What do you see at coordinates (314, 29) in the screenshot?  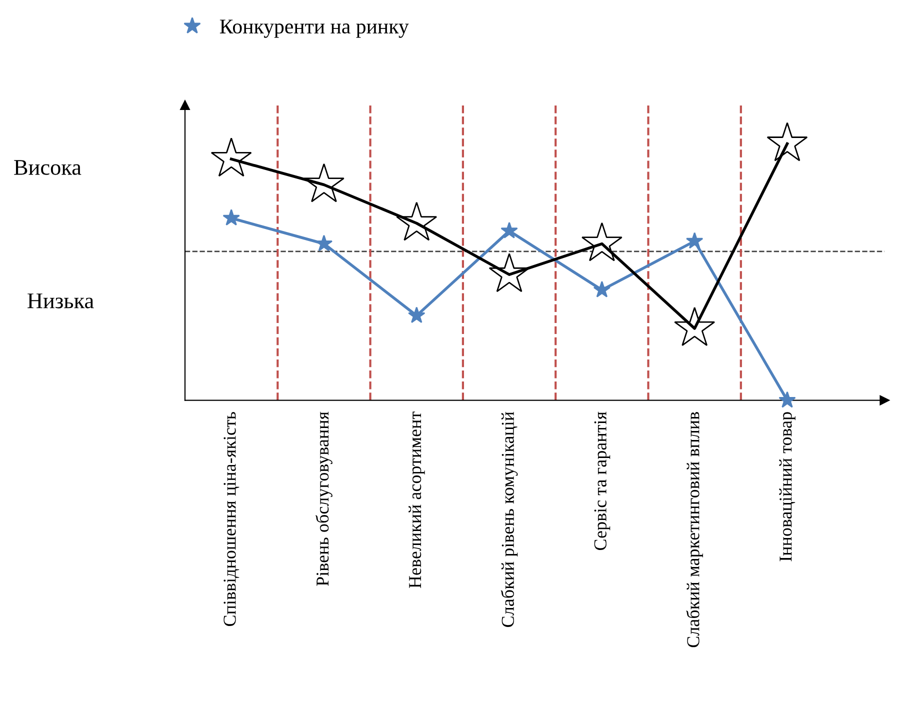 I see `legend-label: Конкуренти на ринку` at bounding box center [314, 29].